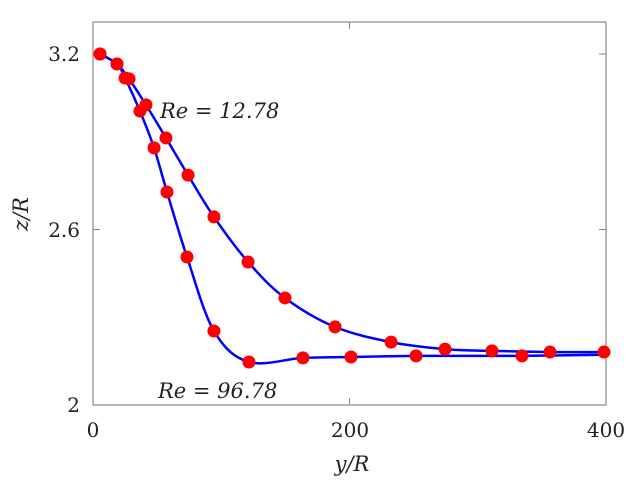 The image size is (639, 483). Describe the element at coordinates (352, 464) in the screenshot. I see `x-axis-label: y/R` at that location.